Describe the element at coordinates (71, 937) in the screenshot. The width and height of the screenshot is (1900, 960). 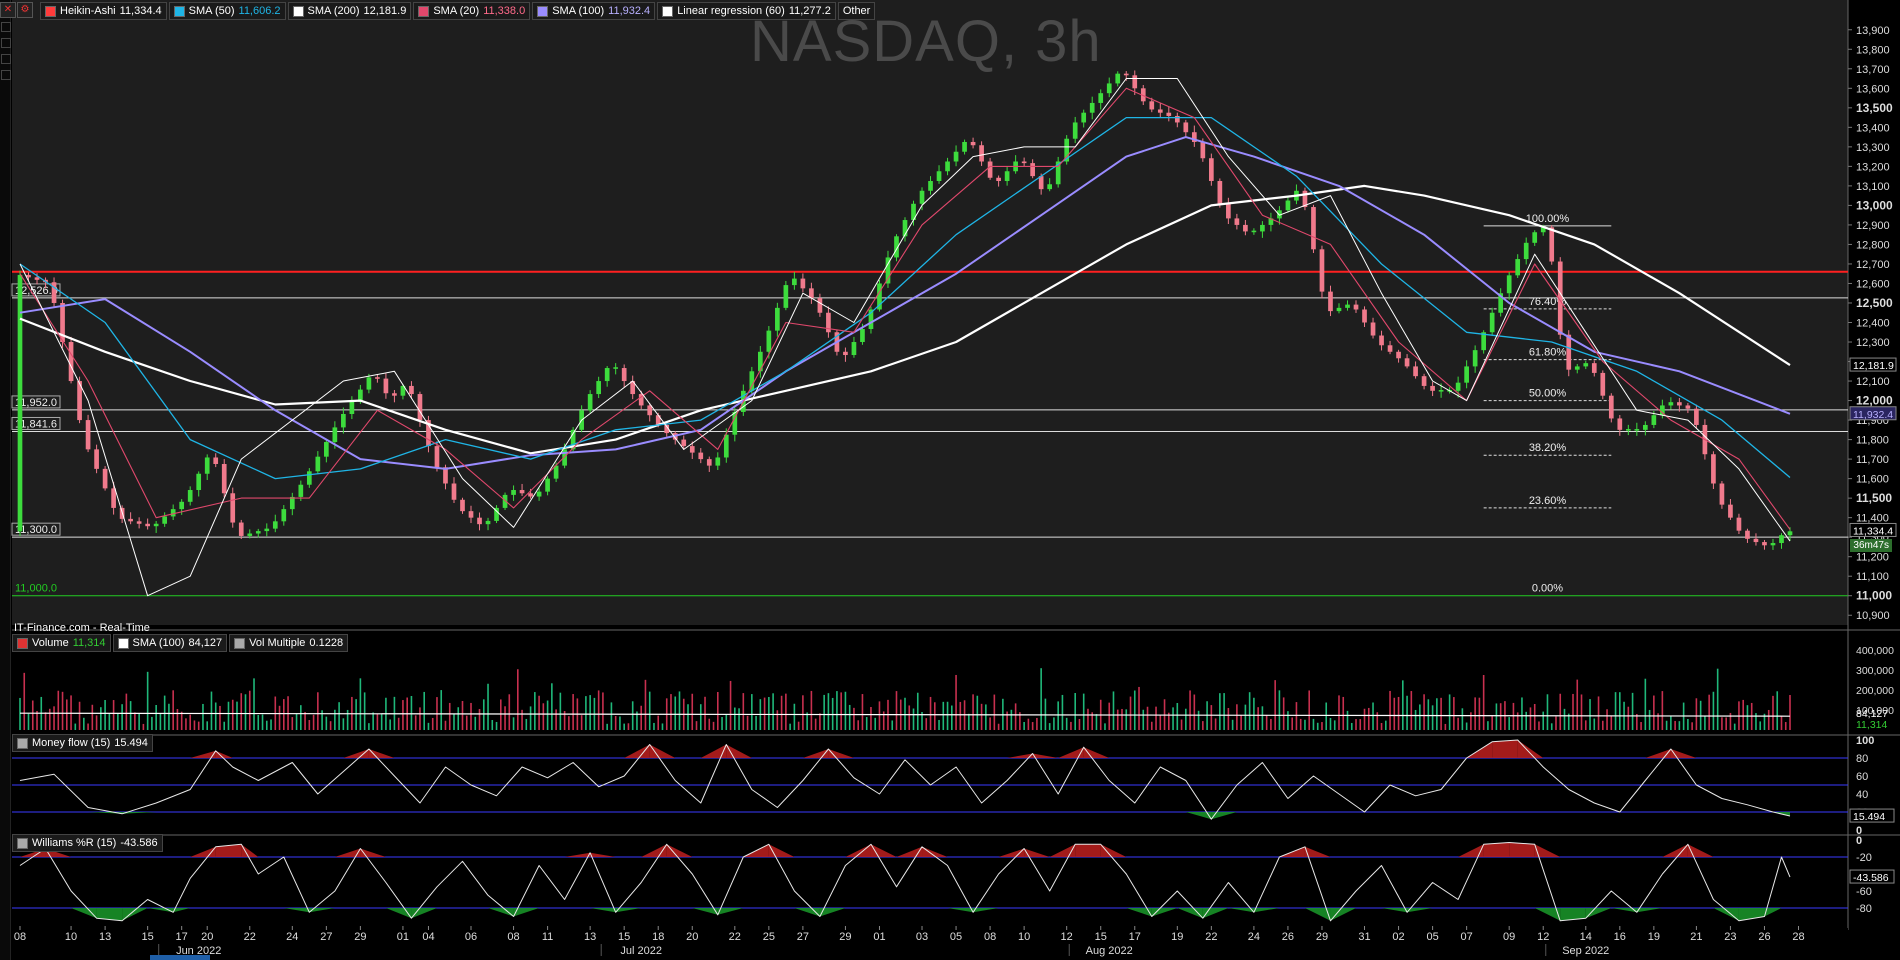
I see `time-tick-label: 10` at that location.